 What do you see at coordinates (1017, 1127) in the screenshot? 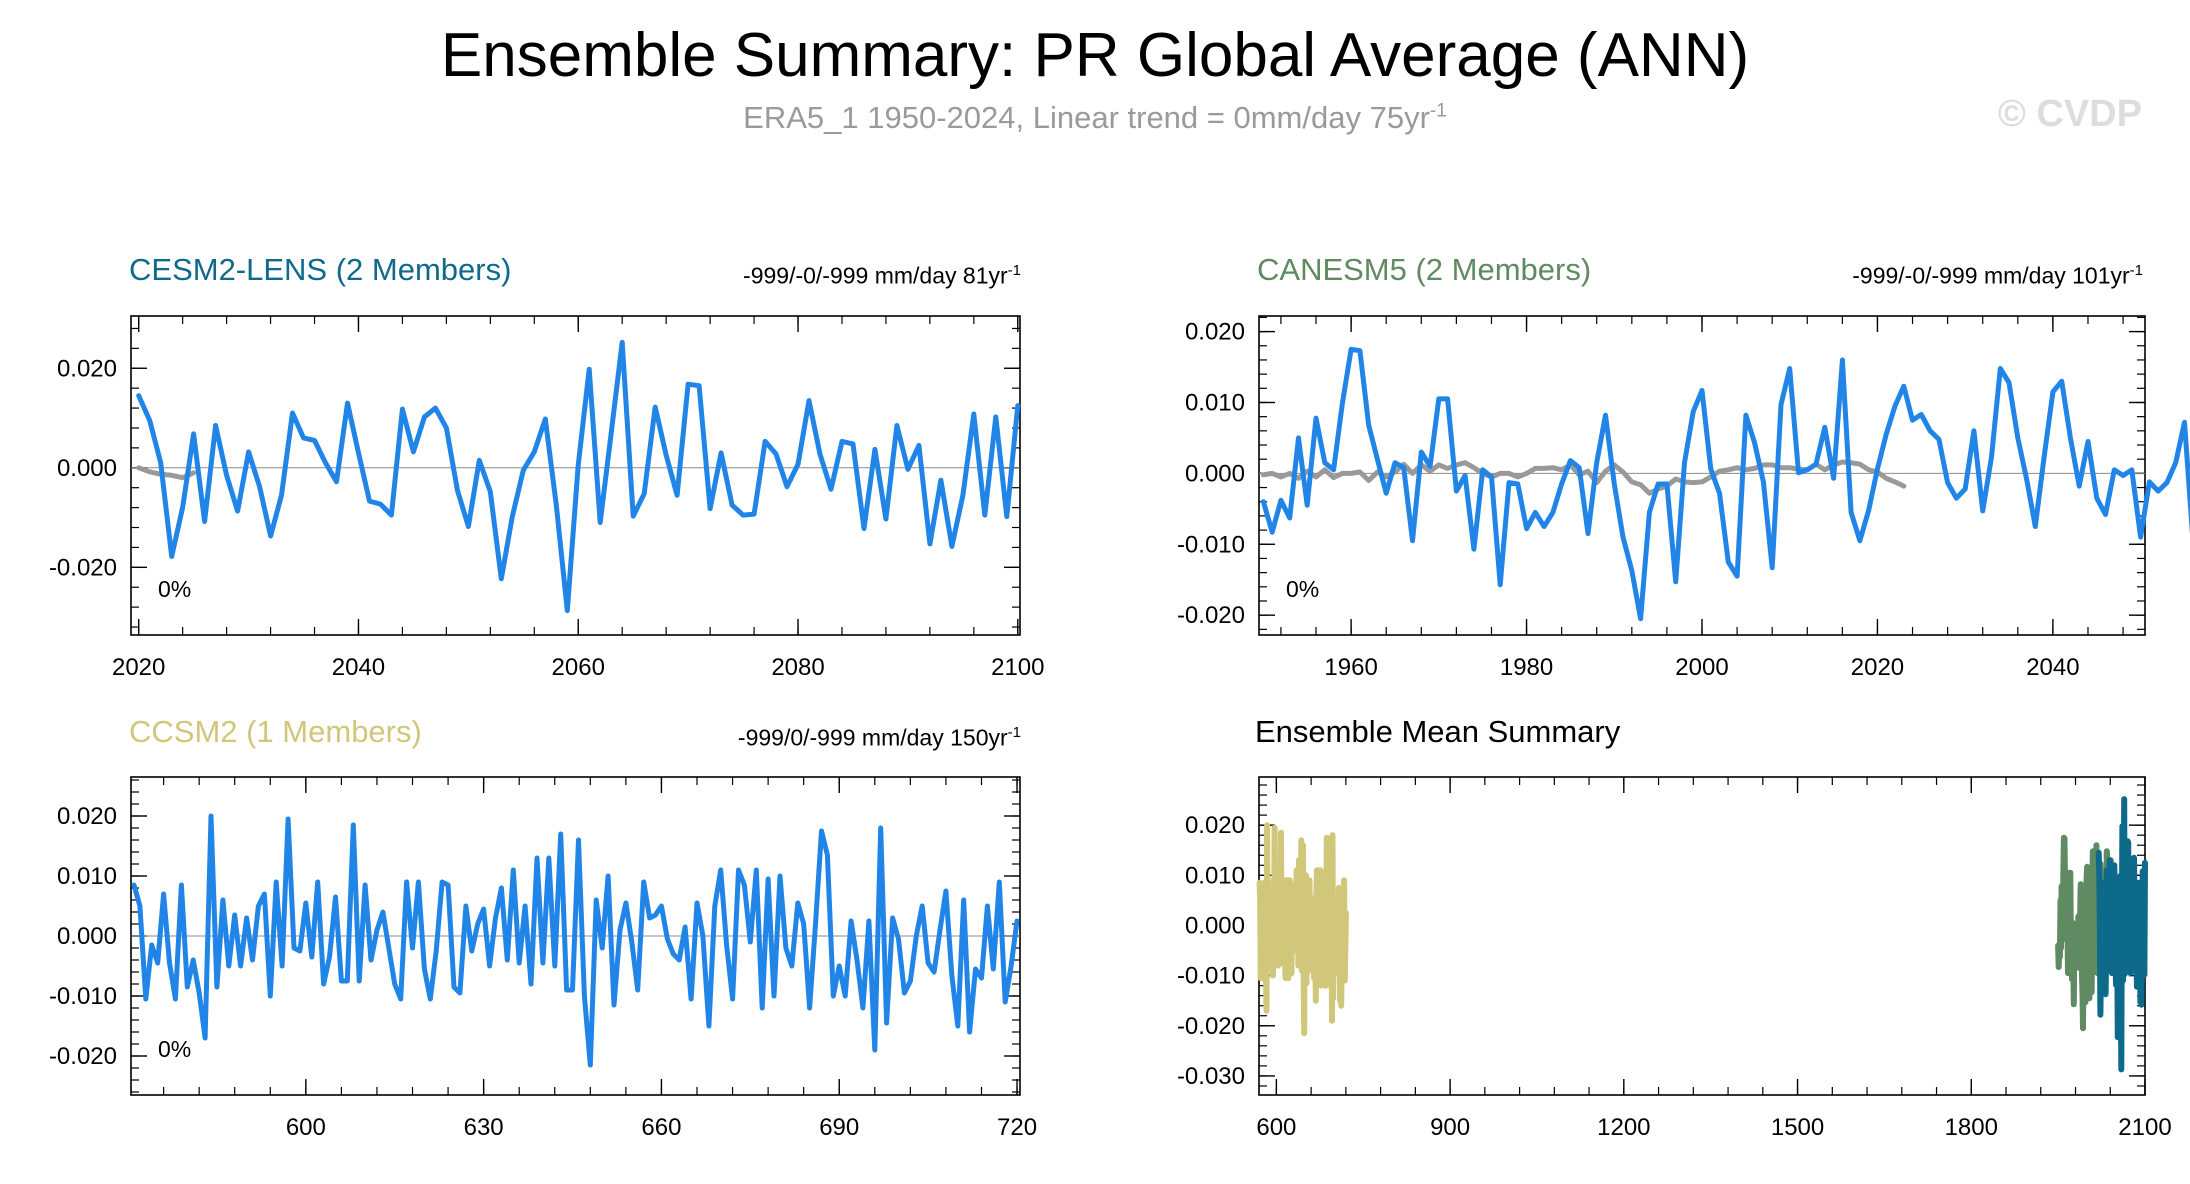
I see `x-tick-label: 720` at bounding box center [1017, 1127].